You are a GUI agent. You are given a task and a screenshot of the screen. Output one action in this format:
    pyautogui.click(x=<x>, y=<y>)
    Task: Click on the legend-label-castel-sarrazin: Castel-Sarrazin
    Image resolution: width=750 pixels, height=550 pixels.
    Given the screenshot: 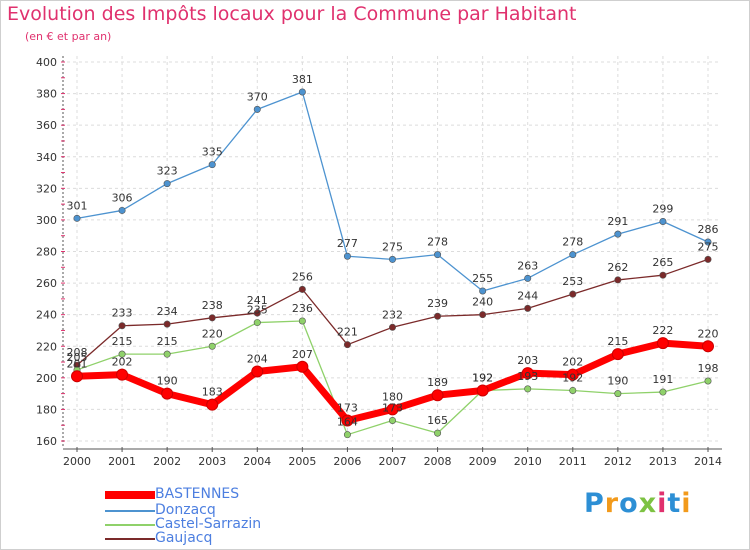 What is the action you would take?
    pyautogui.click(x=208, y=524)
    